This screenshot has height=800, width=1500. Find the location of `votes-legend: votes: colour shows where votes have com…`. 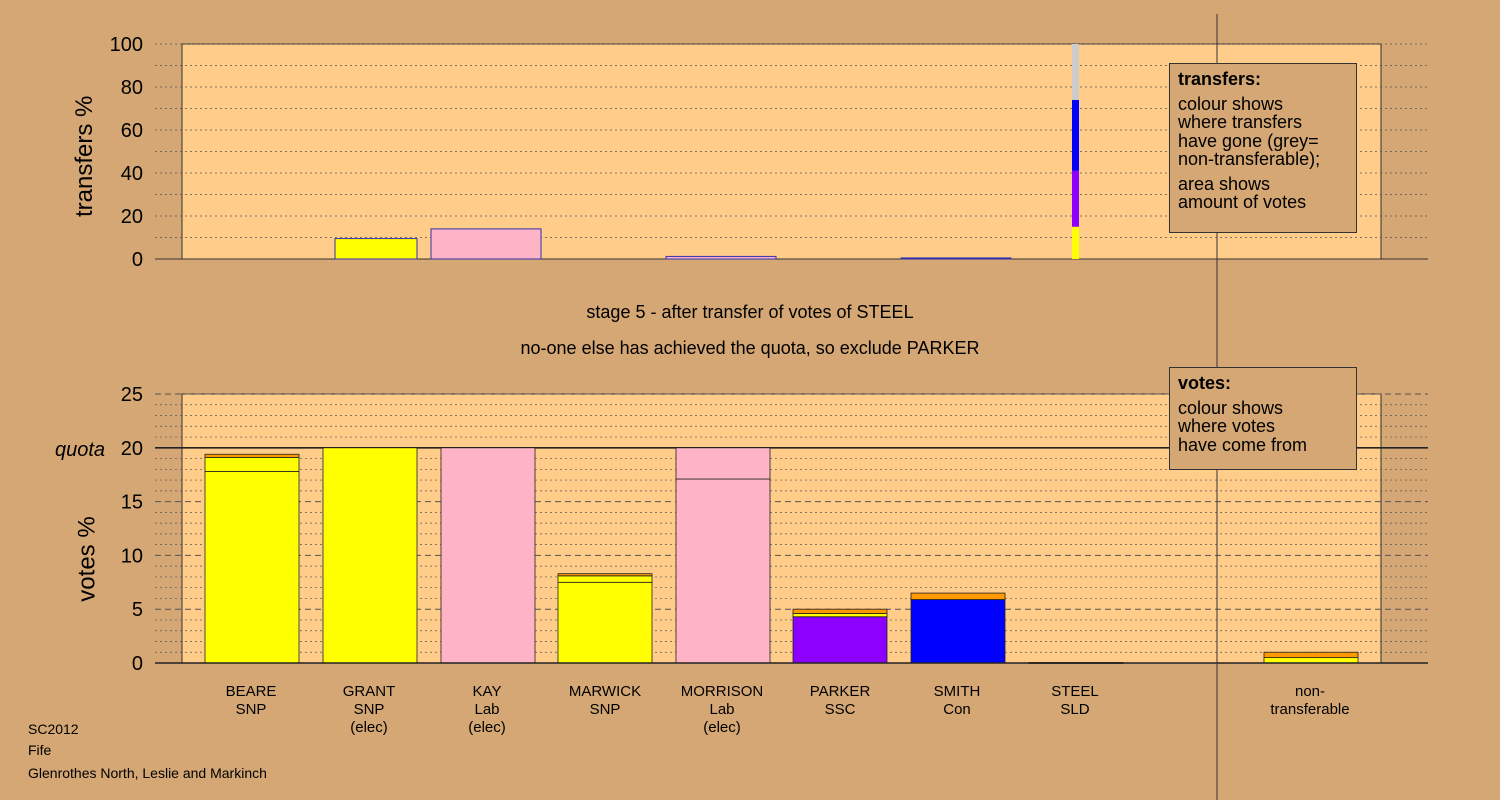

votes-legend: votes: colour shows where votes have com… is located at coordinates (1263, 418).